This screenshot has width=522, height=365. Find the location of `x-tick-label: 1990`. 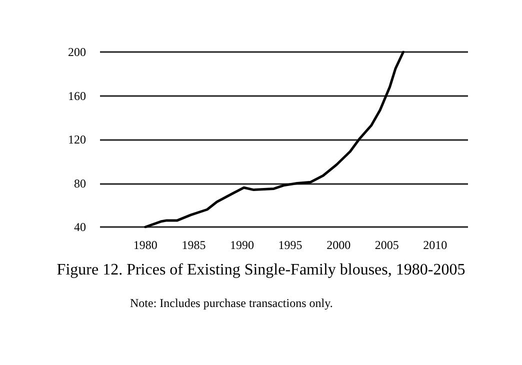

x-tick-label: 1990 is located at coordinates (242, 245).